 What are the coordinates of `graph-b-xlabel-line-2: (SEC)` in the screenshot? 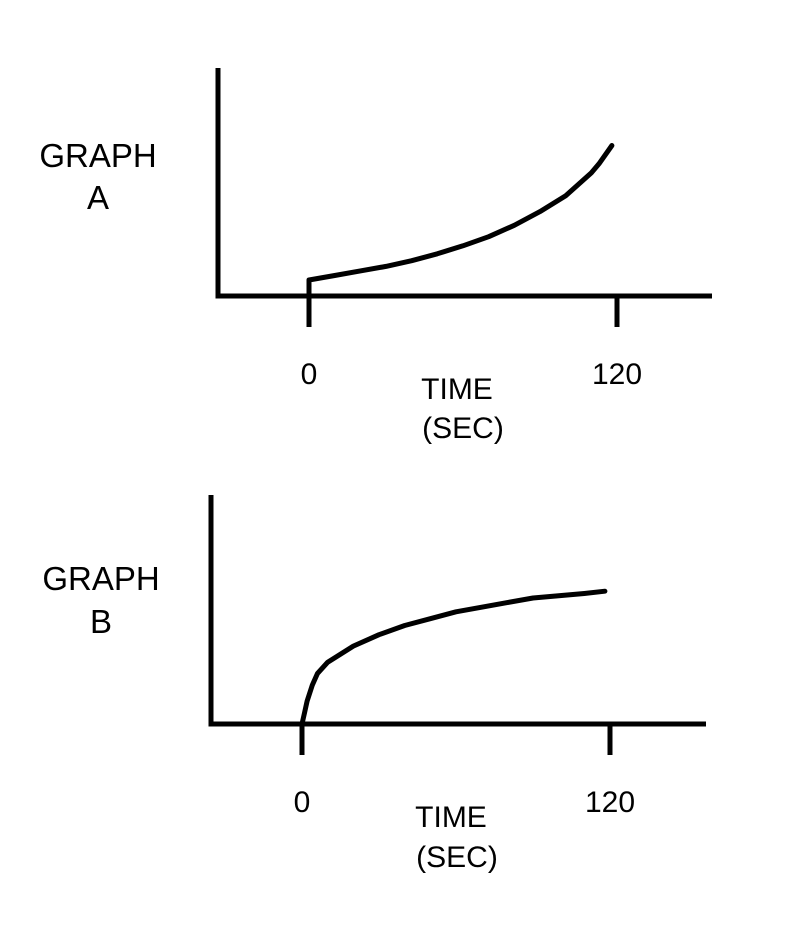 It's located at (457, 857).